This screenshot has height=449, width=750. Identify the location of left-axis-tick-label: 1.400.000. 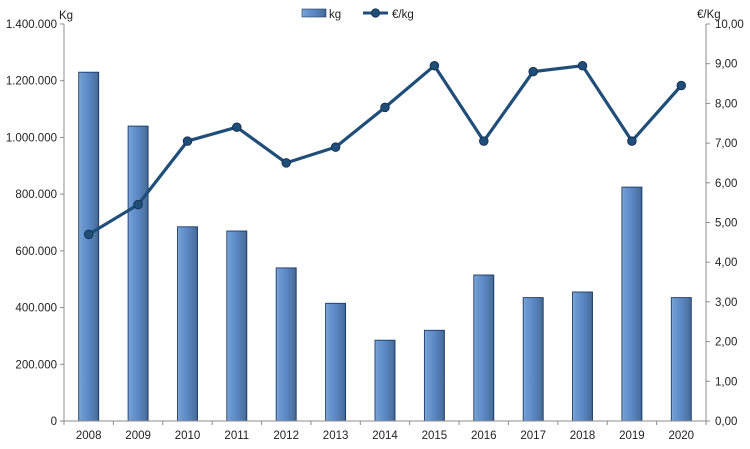
(31, 25).